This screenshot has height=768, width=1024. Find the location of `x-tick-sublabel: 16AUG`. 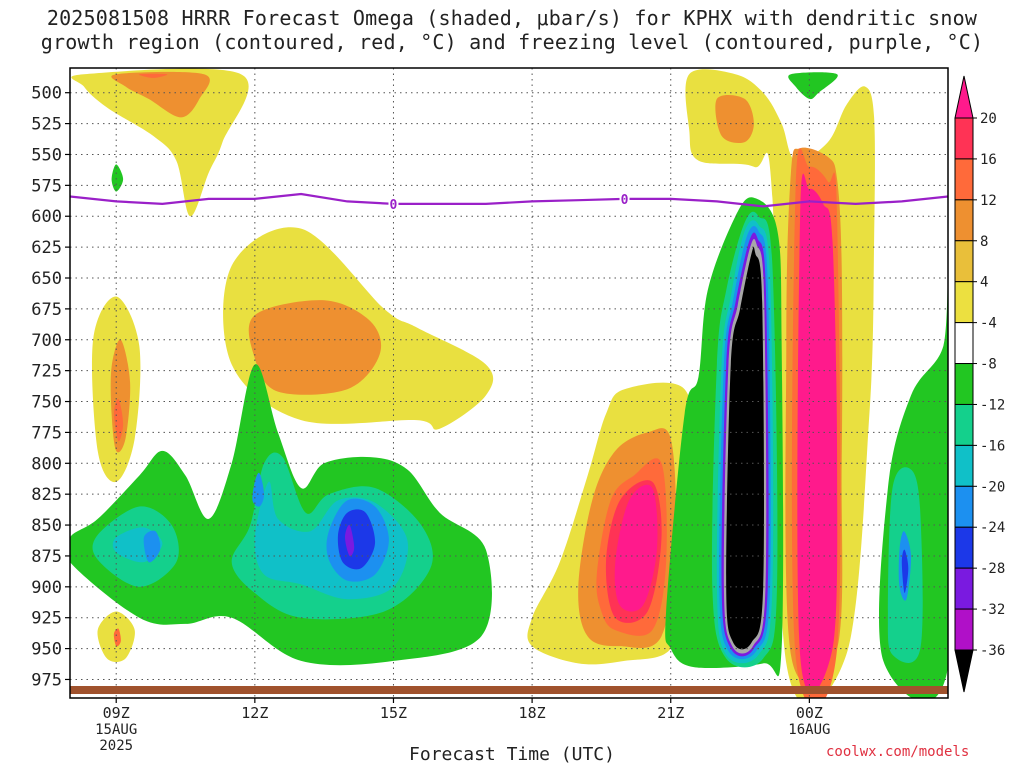

x-tick-sublabel: 16AUG is located at coordinates (809, 730).